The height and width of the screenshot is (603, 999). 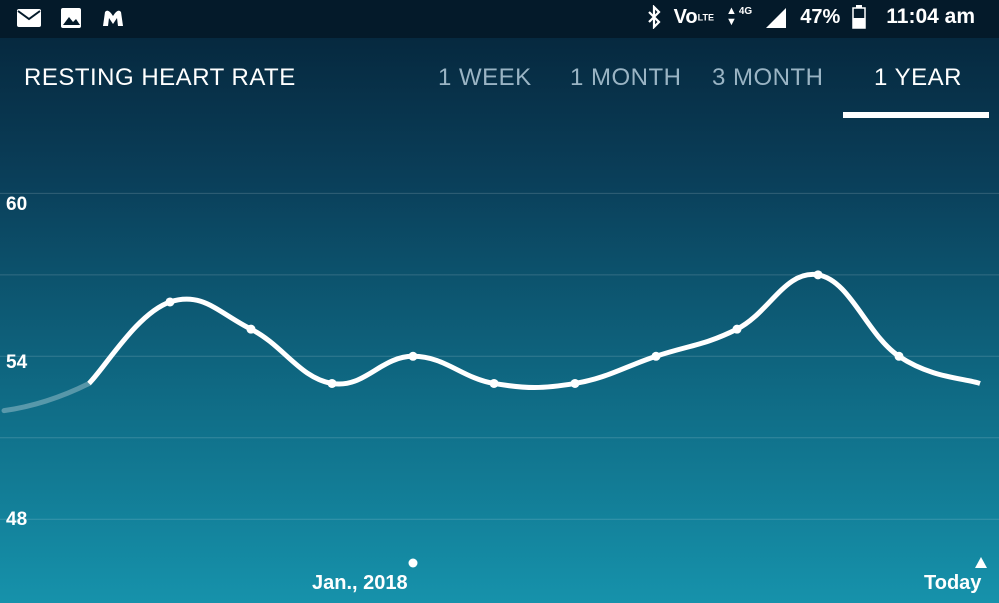 What do you see at coordinates (17, 362) in the screenshot?
I see `y-tick-label: 54` at bounding box center [17, 362].